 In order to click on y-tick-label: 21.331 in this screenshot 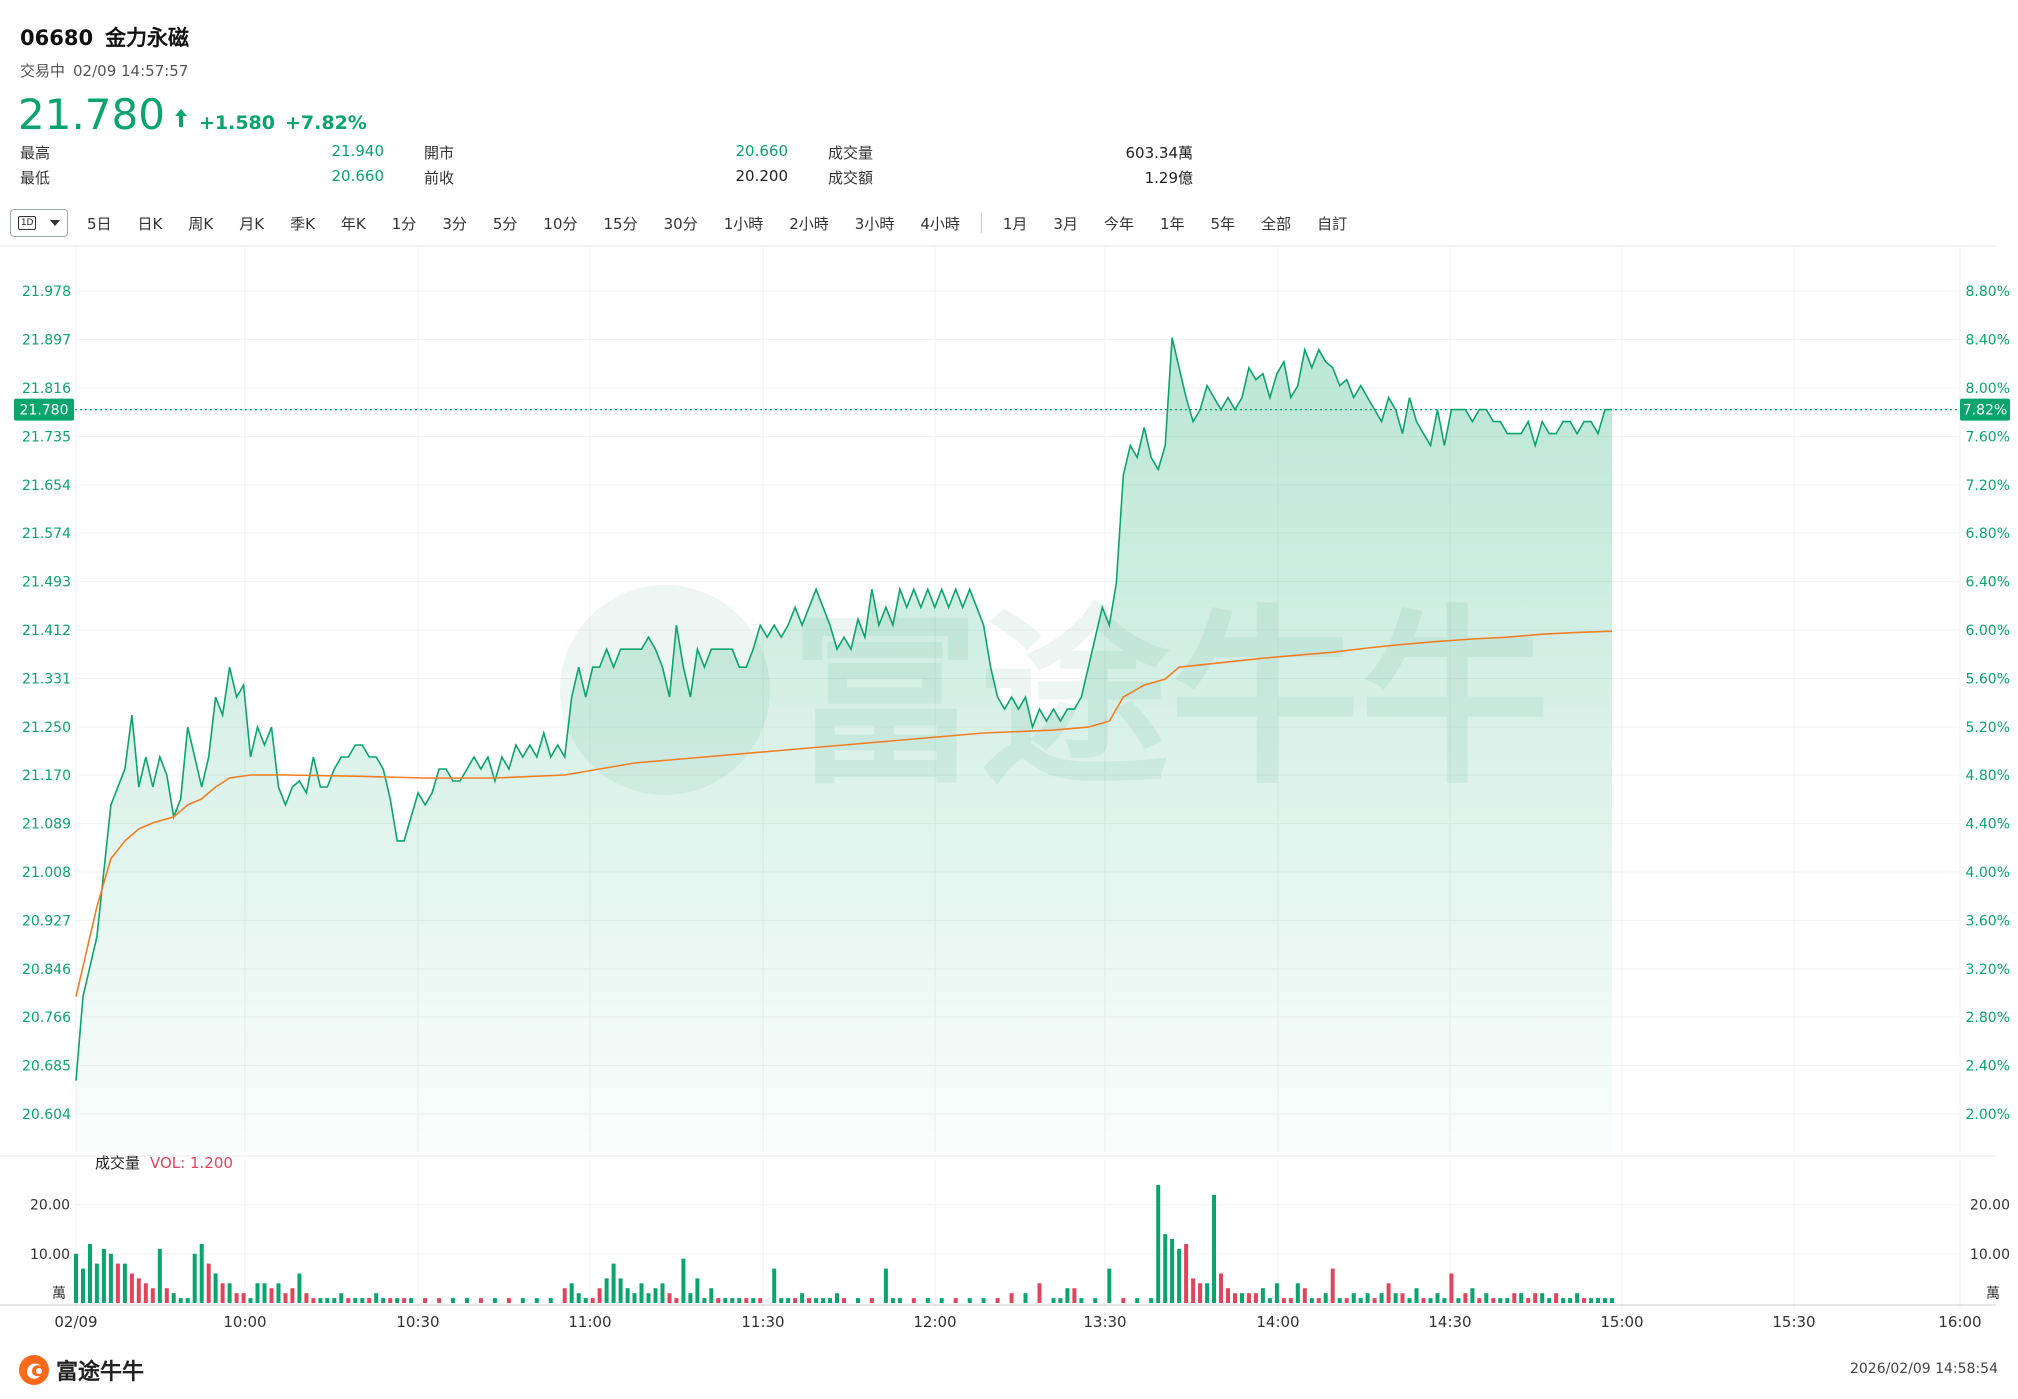, I will do `click(46, 680)`.